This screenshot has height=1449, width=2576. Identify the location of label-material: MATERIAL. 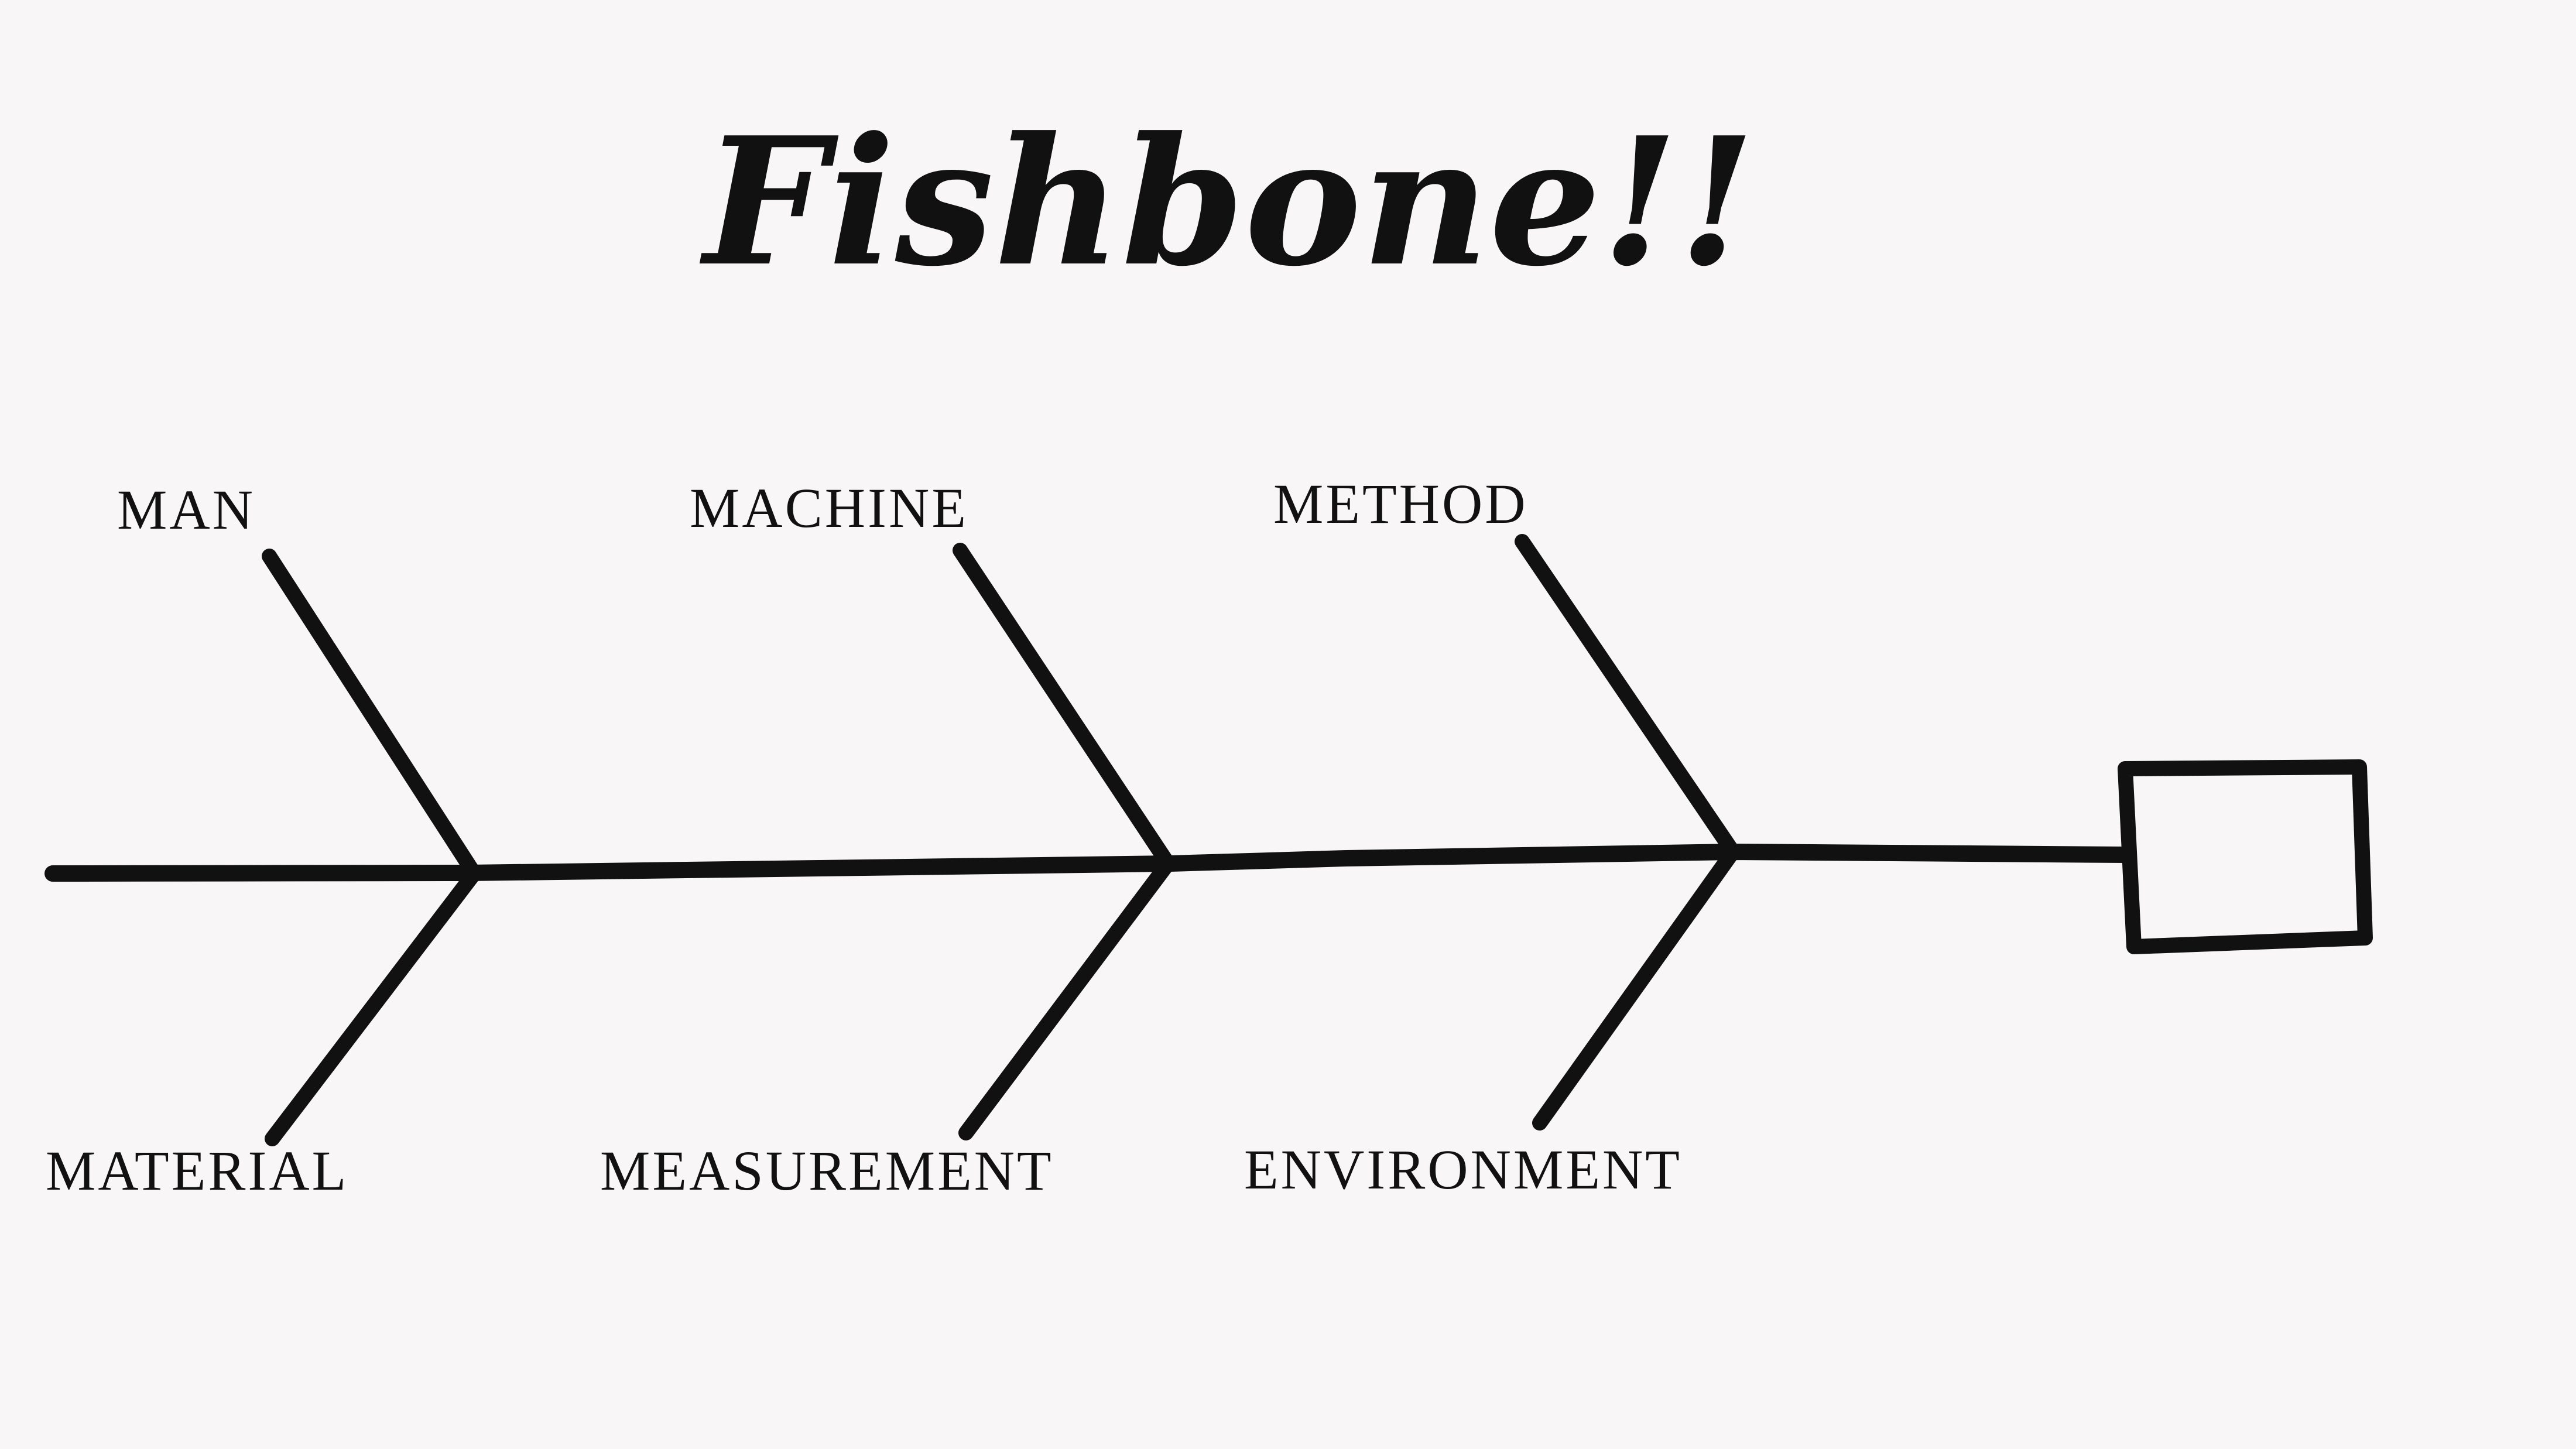
(197, 1170).